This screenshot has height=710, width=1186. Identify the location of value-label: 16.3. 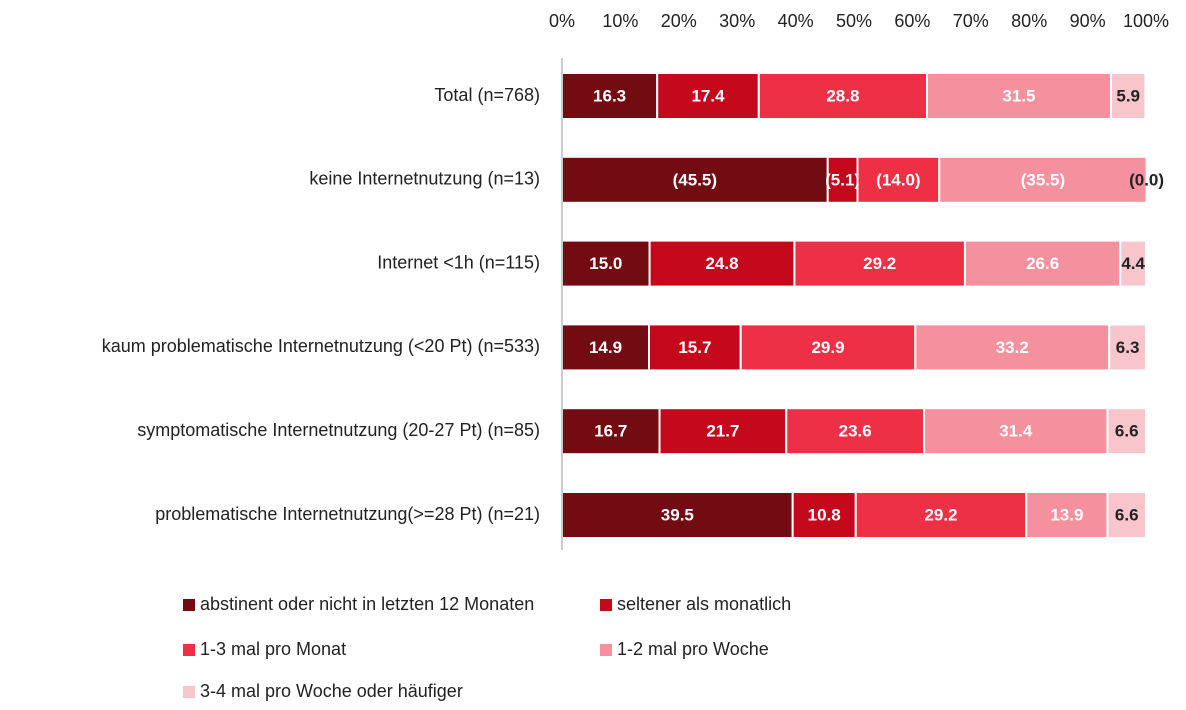
(609, 95).